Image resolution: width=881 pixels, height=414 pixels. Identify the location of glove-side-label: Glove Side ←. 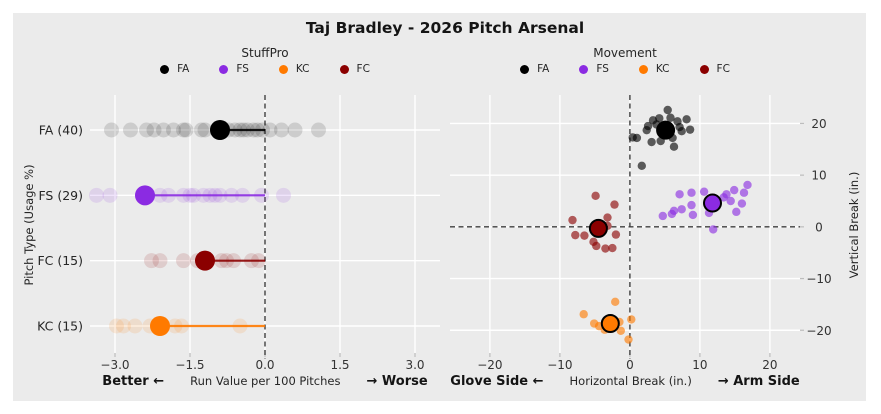
(497, 381).